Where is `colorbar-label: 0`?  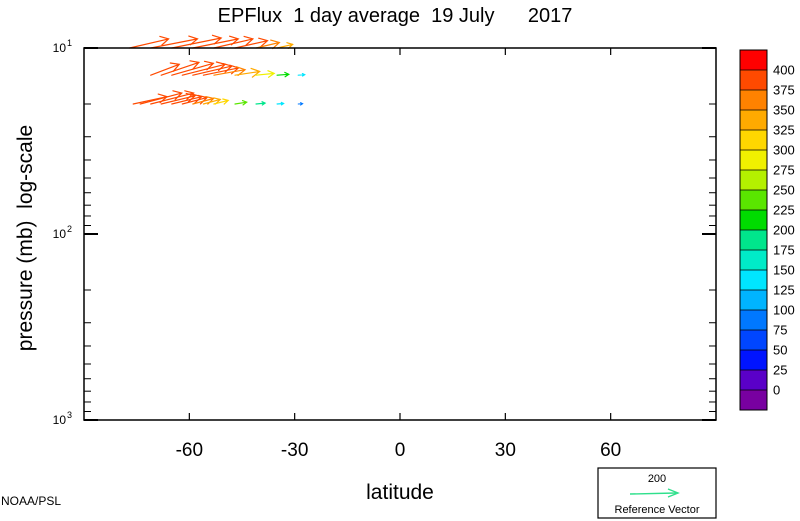
colorbar-label: 0 is located at coordinates (776, 390).